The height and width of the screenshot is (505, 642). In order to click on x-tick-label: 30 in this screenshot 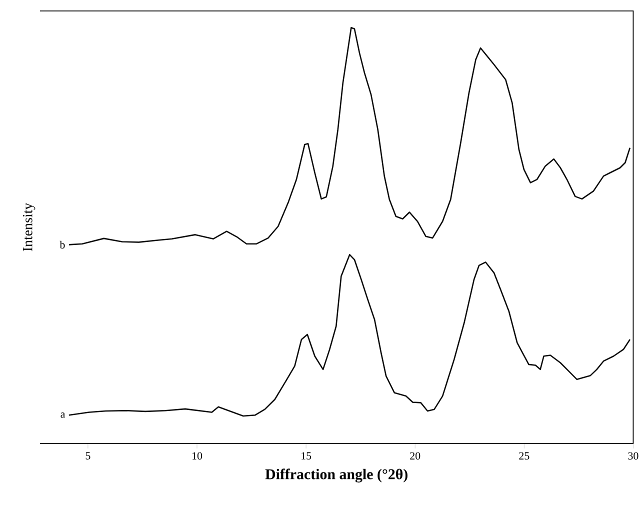, I will do `click(633, 456)`.